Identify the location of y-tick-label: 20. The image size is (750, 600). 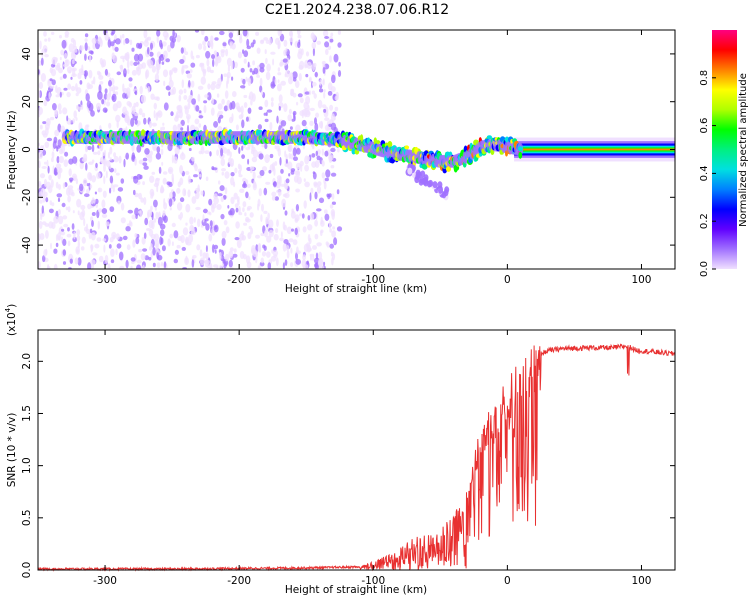
(27, 101).